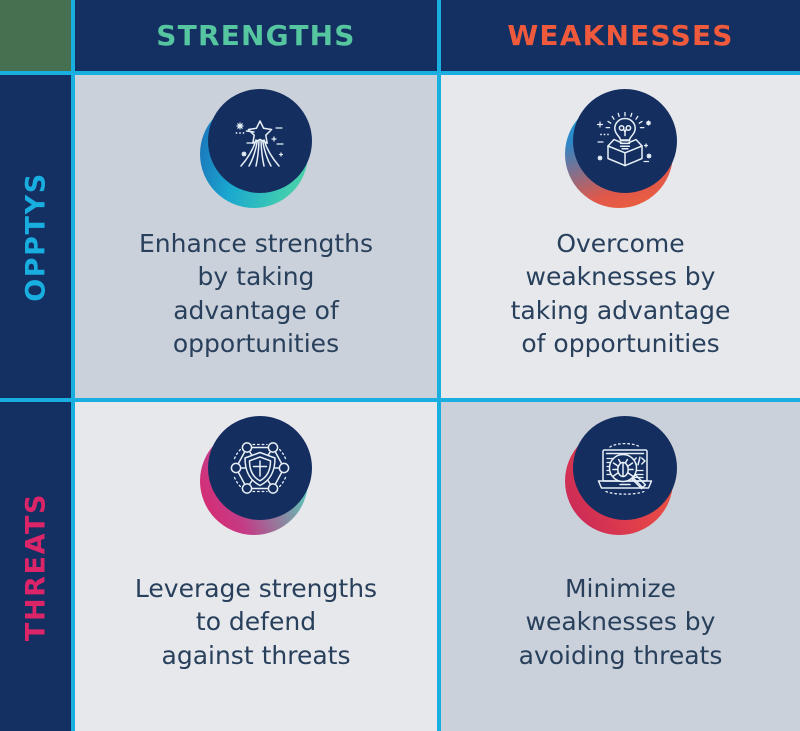 The height and width of the screenshot is (731, 800). What do you see at coordinates (256, 588) in the screenshot?
I see `quadrant-text-line: Leverage strengths` at bounding box center [256, 588].